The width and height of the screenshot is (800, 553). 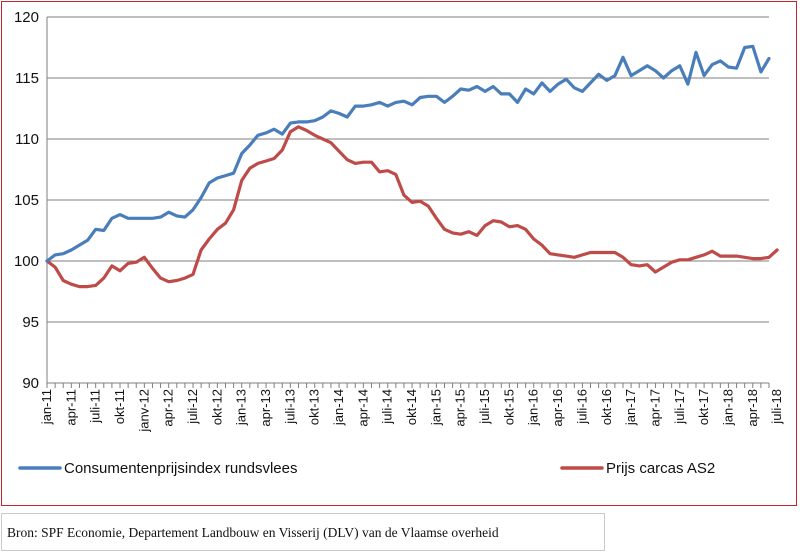 I want to click on y-tick-label: 120, so click(x=26, y=17).